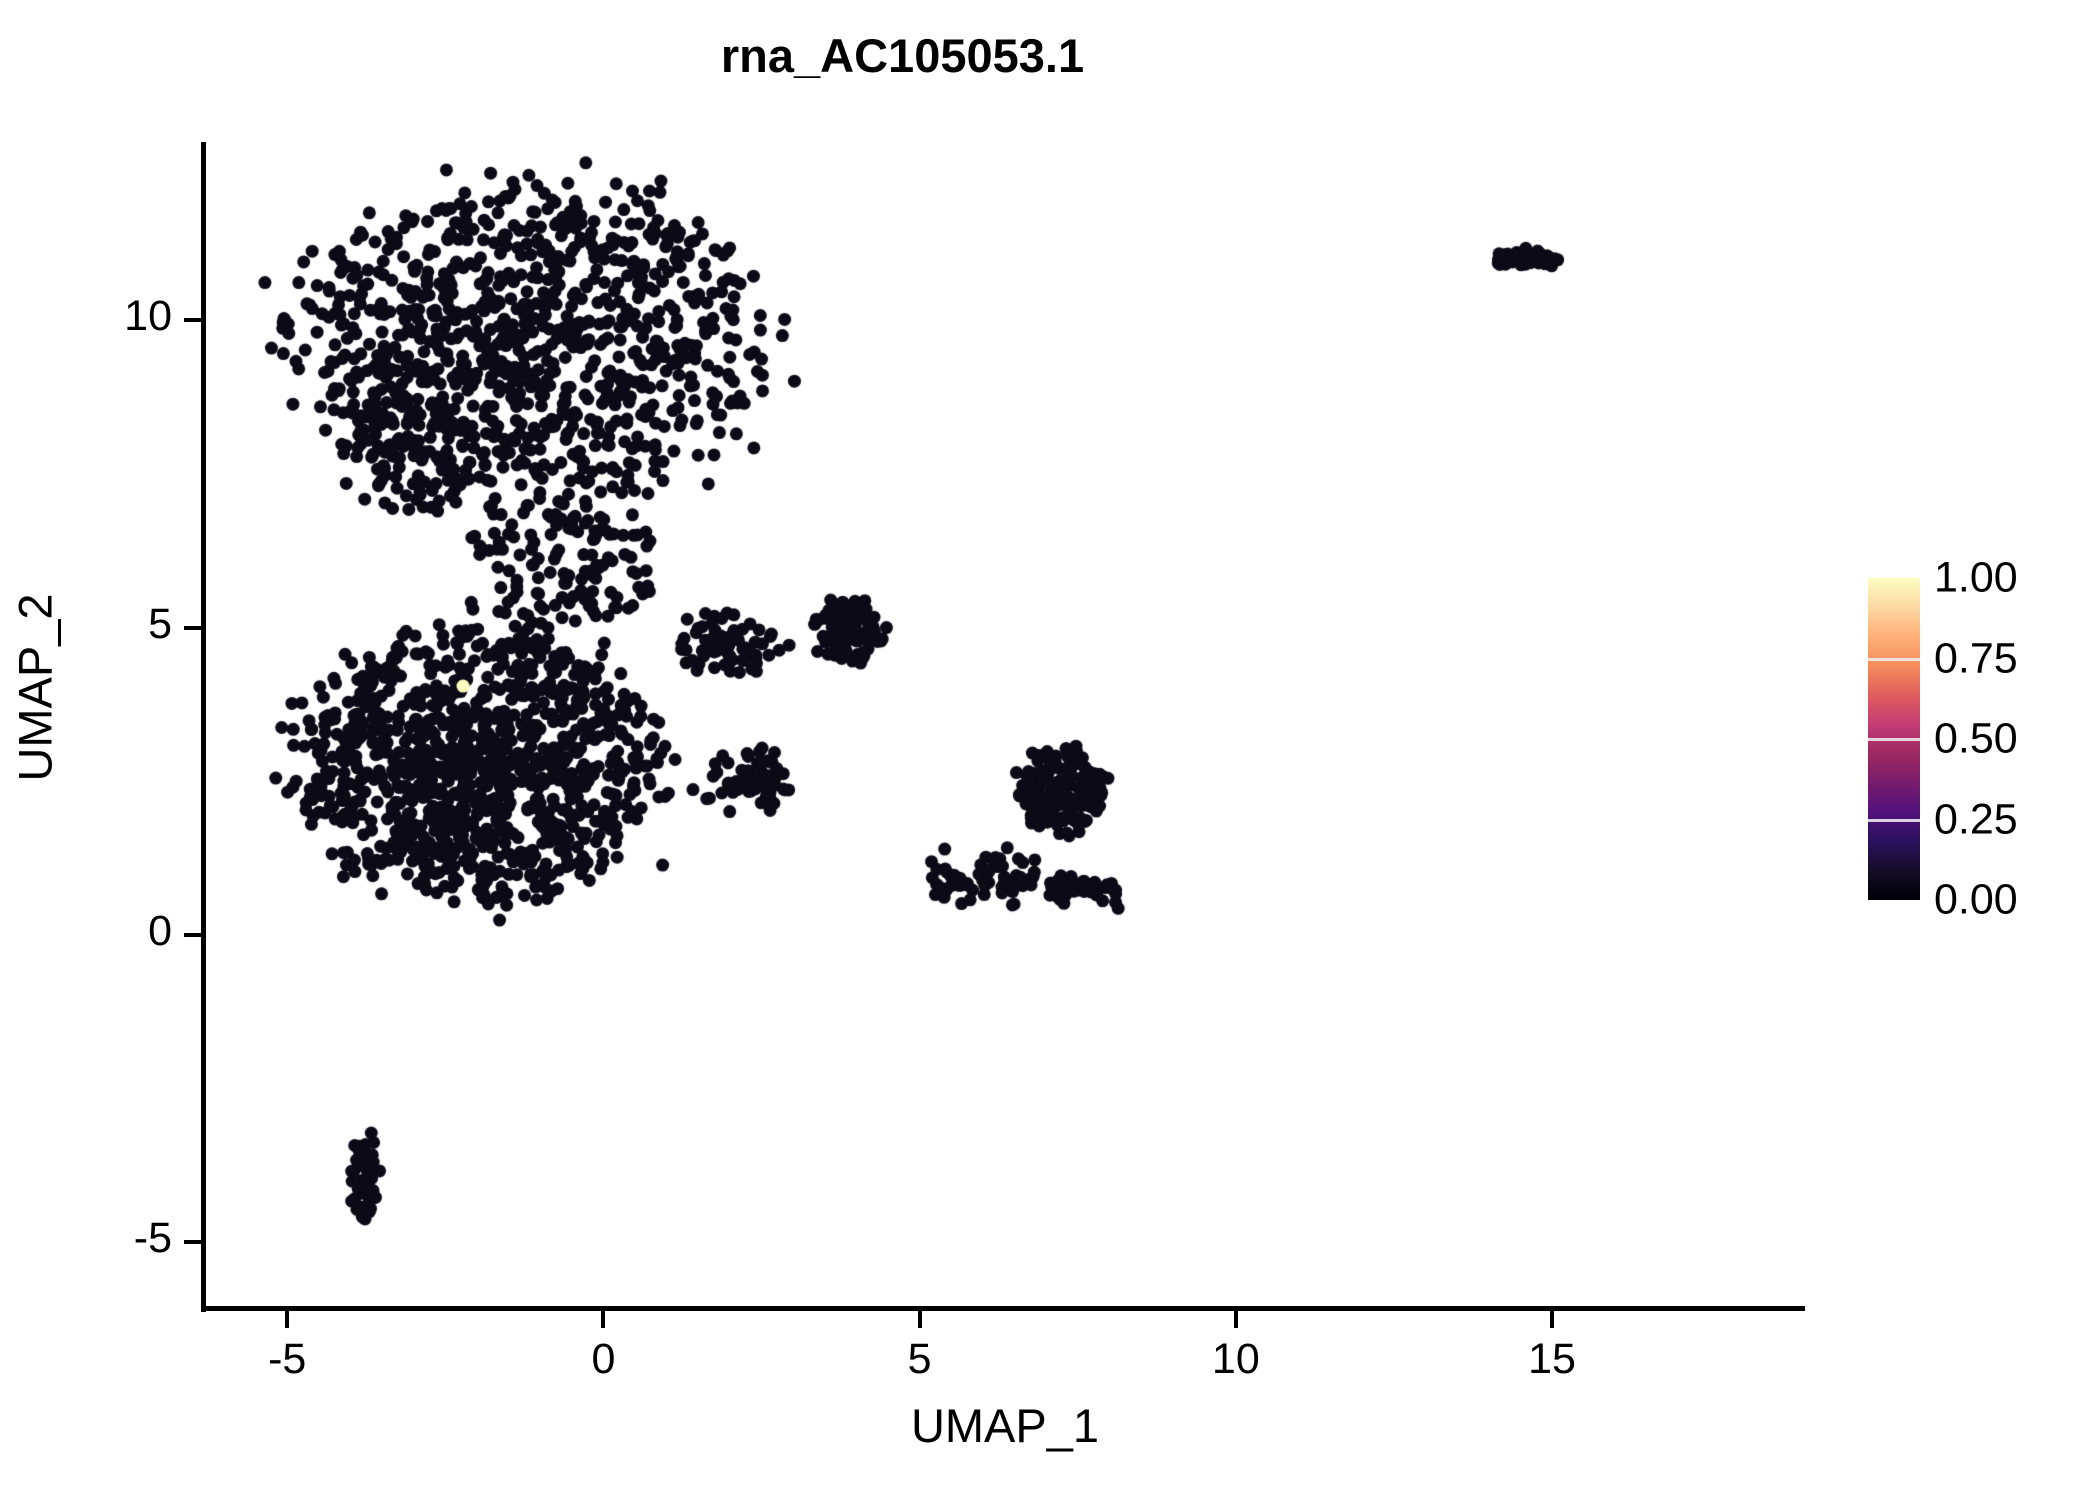 The width and height of the screenshot is (2100, 1500). Describe the element at coordinates (1976, 658) in the screenshot. I see `colorbar-tick-label: 0.75` at that location.